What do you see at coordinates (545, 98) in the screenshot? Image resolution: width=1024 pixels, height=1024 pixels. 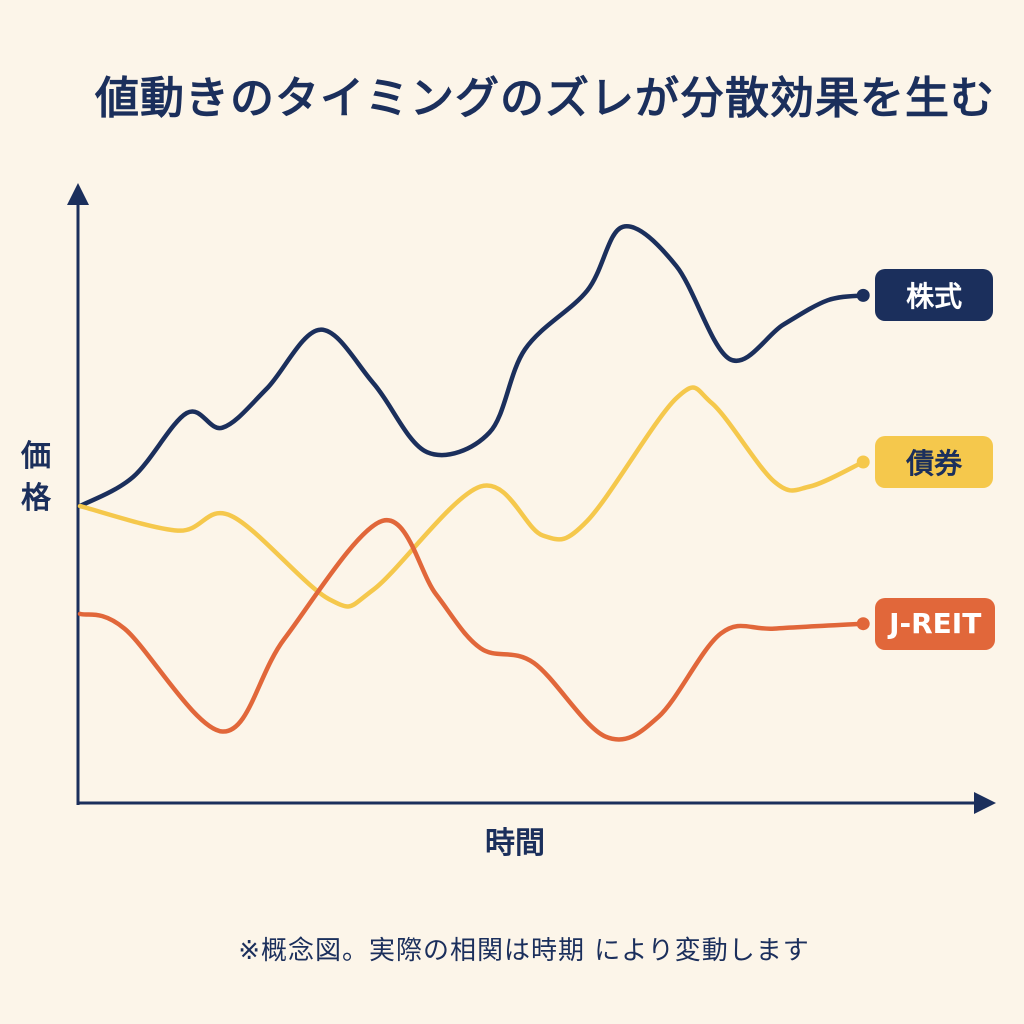 I see `chart-title: 値動きのタイミングのズレが分散効果を生む` at bounding box center [545, 98].